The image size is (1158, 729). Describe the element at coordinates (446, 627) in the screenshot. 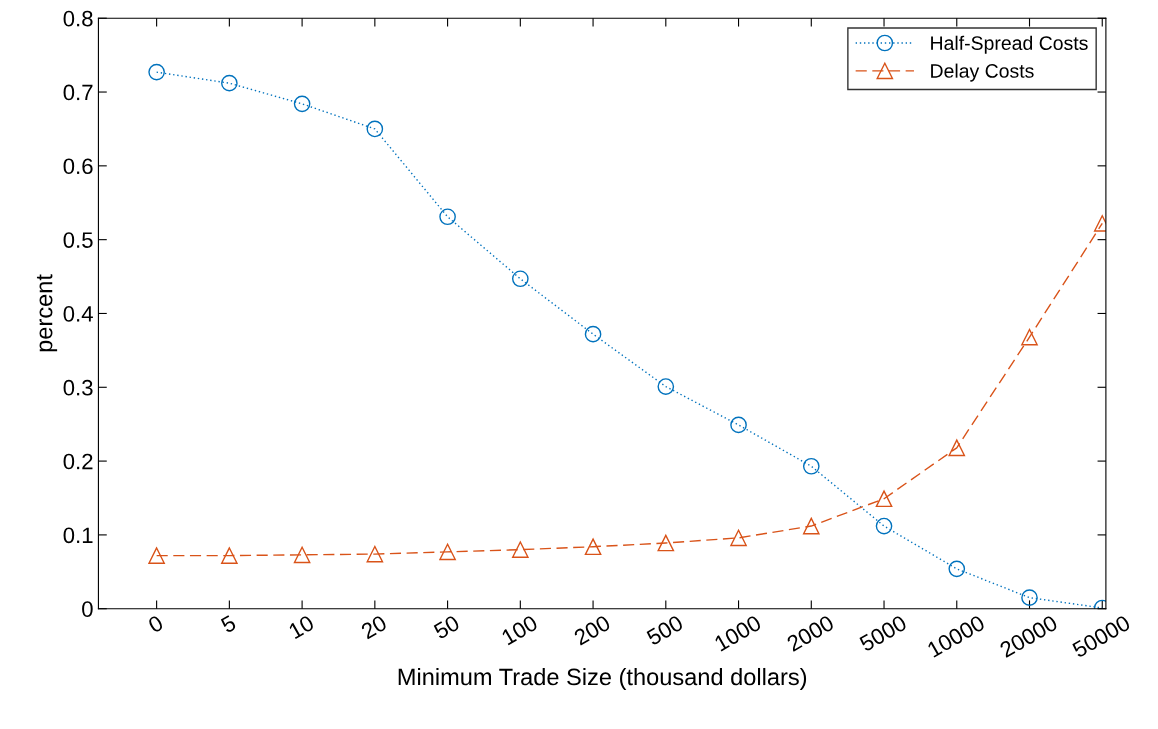

I see `x-tick-label: 50` at that location.